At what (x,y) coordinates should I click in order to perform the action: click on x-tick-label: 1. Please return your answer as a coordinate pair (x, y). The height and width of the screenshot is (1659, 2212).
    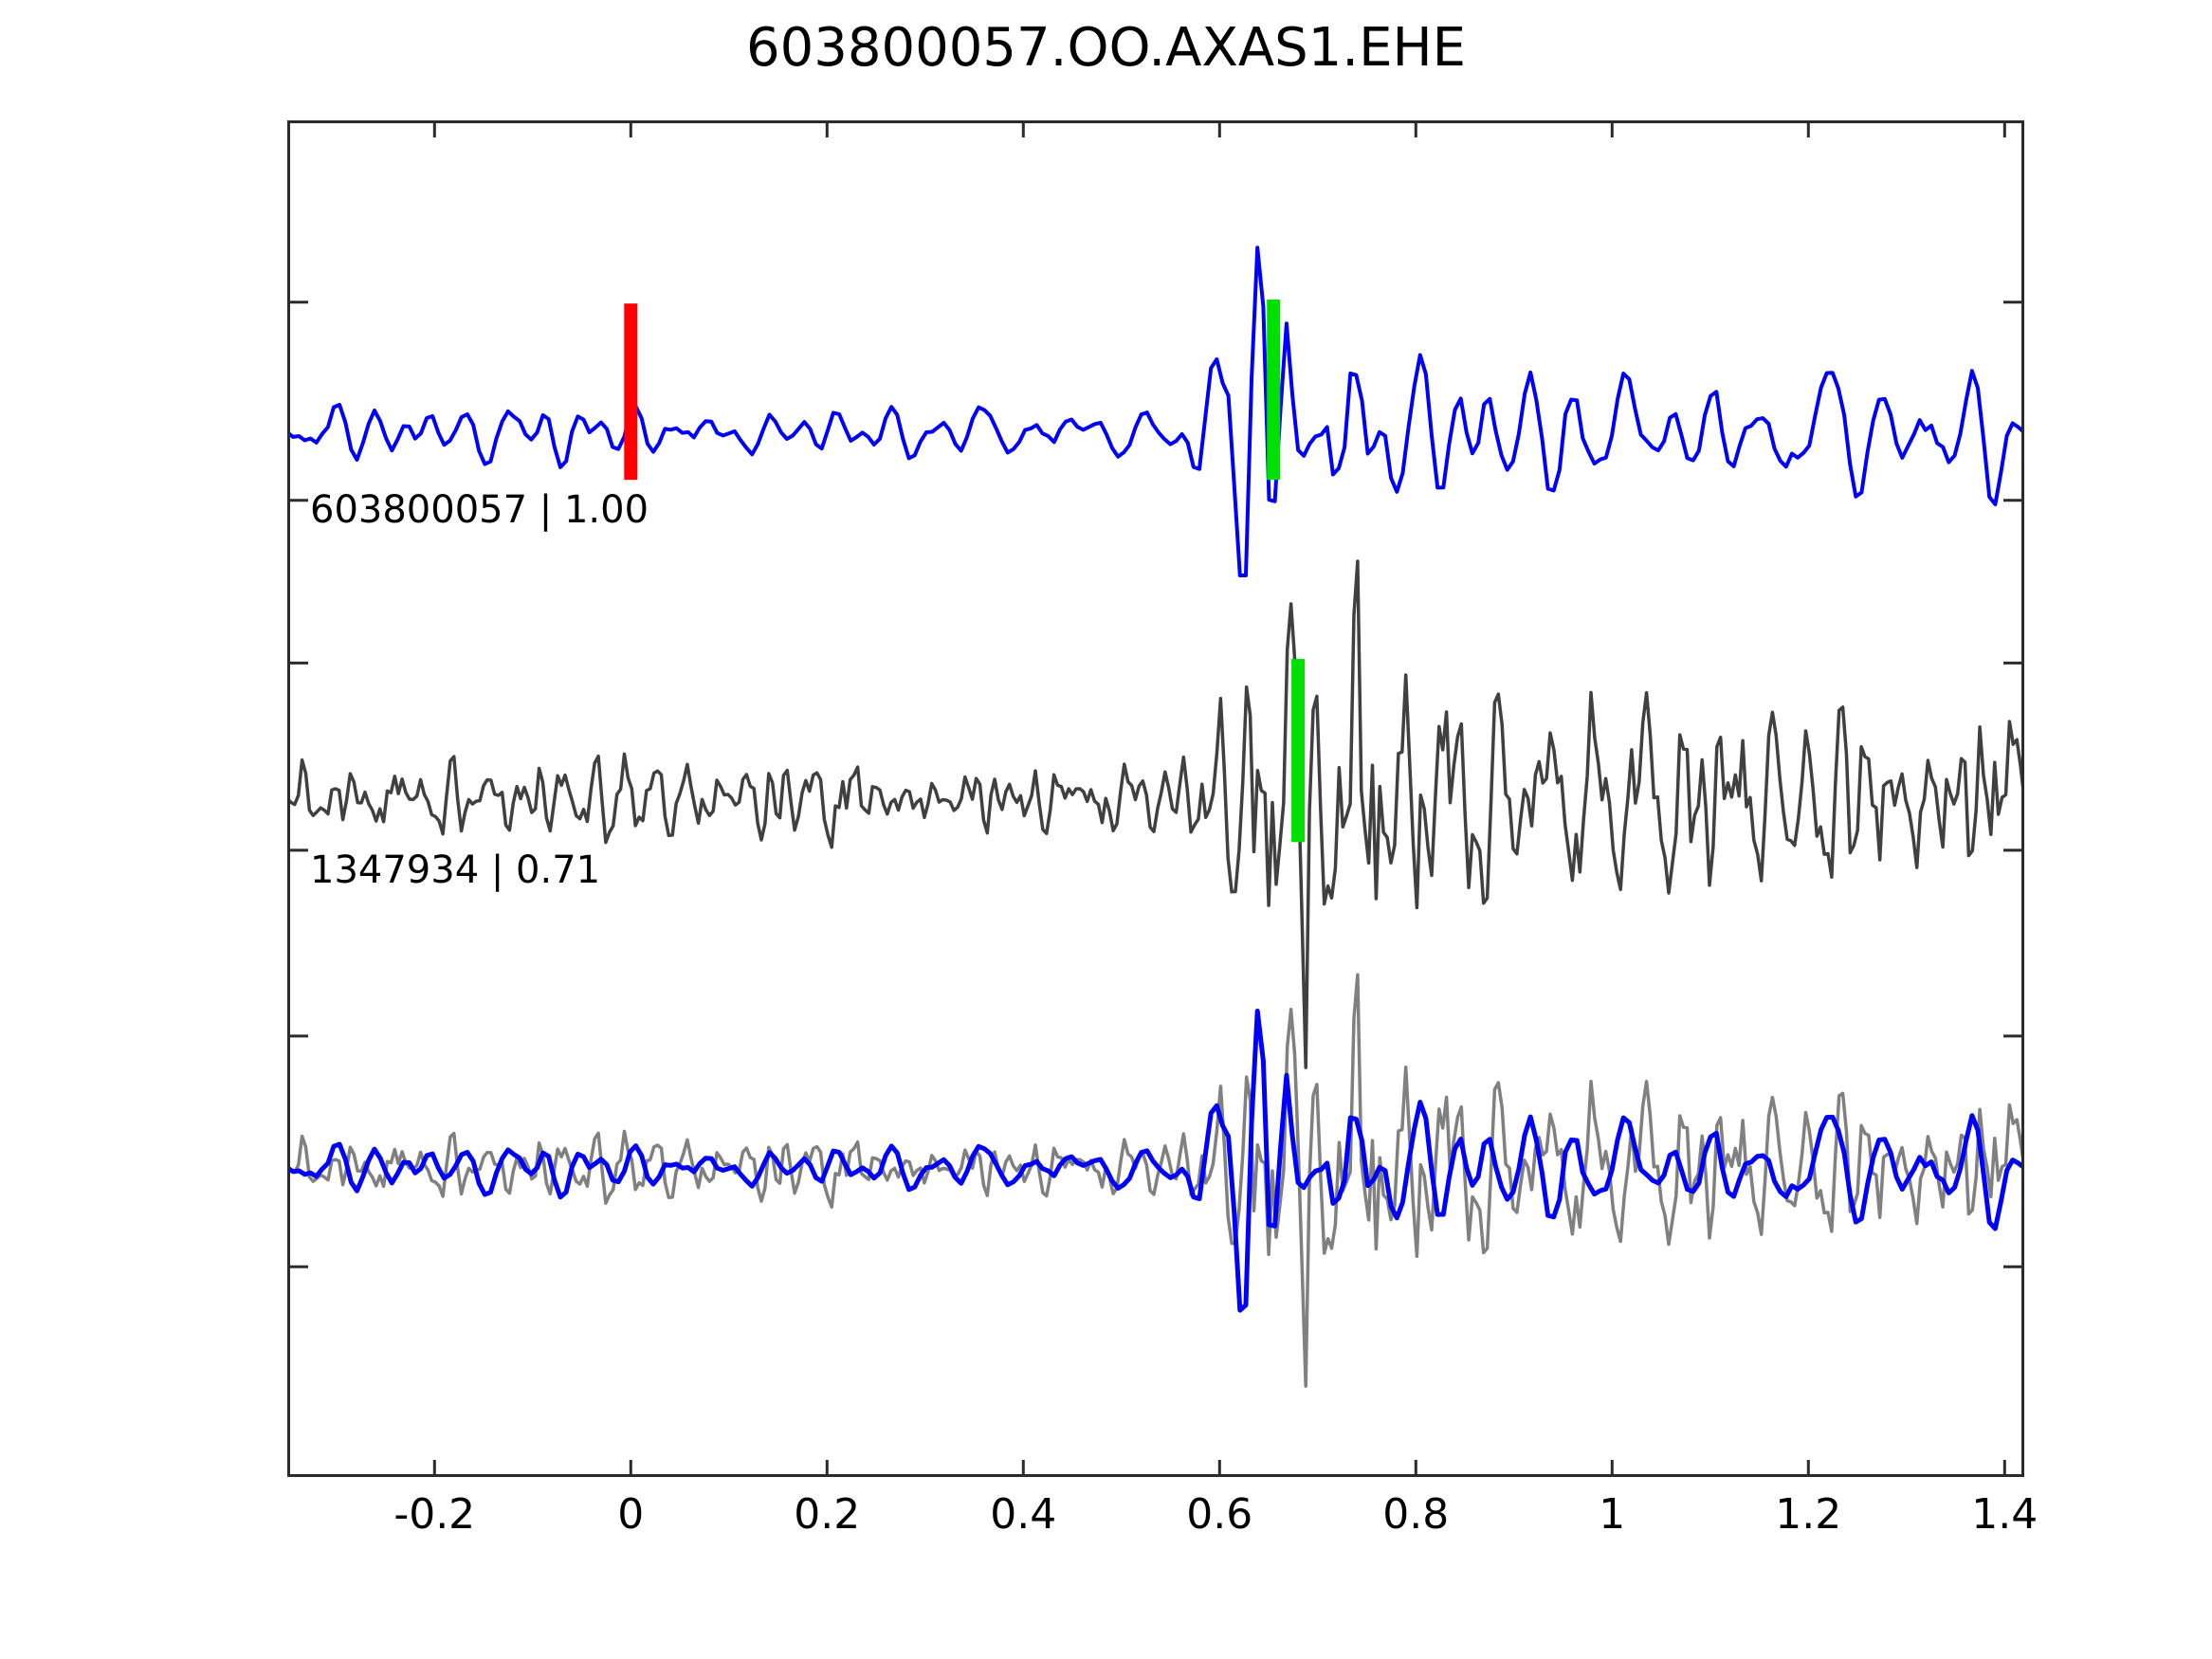
    Looking at the image, I should click on (1612, 1514).